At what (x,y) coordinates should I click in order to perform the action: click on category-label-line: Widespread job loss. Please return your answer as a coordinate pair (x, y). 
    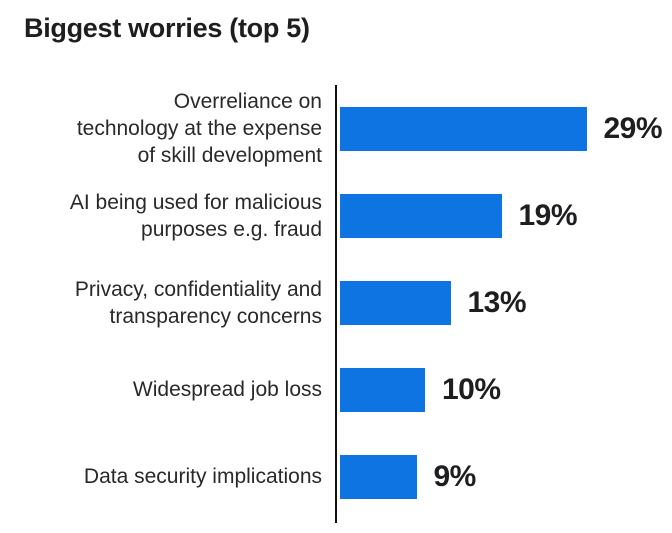
    Looking at the image, I should click on (227, 389).